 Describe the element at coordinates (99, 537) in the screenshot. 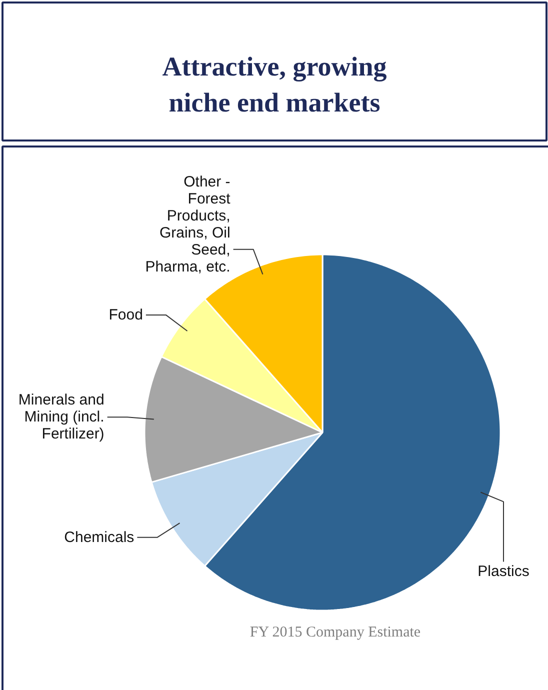

I see `slice-label: Chemicals` at that location.